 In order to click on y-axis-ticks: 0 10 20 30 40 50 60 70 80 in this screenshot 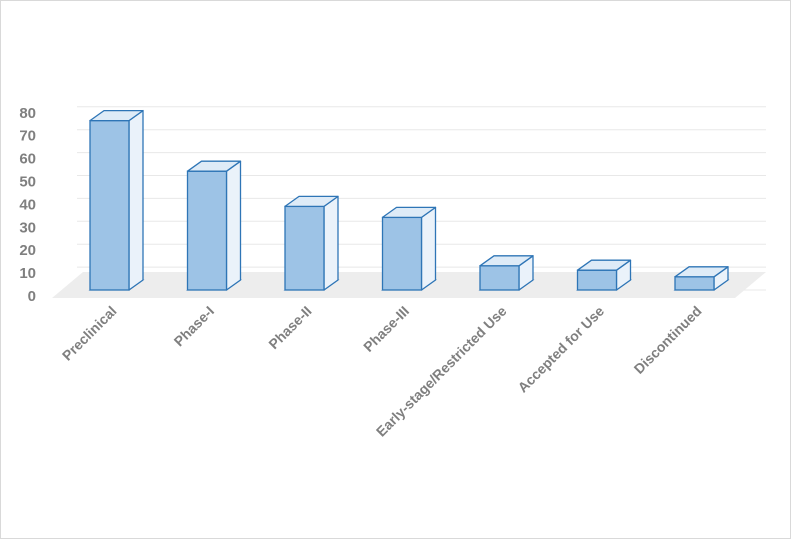, I will do `click(27, 205)`.